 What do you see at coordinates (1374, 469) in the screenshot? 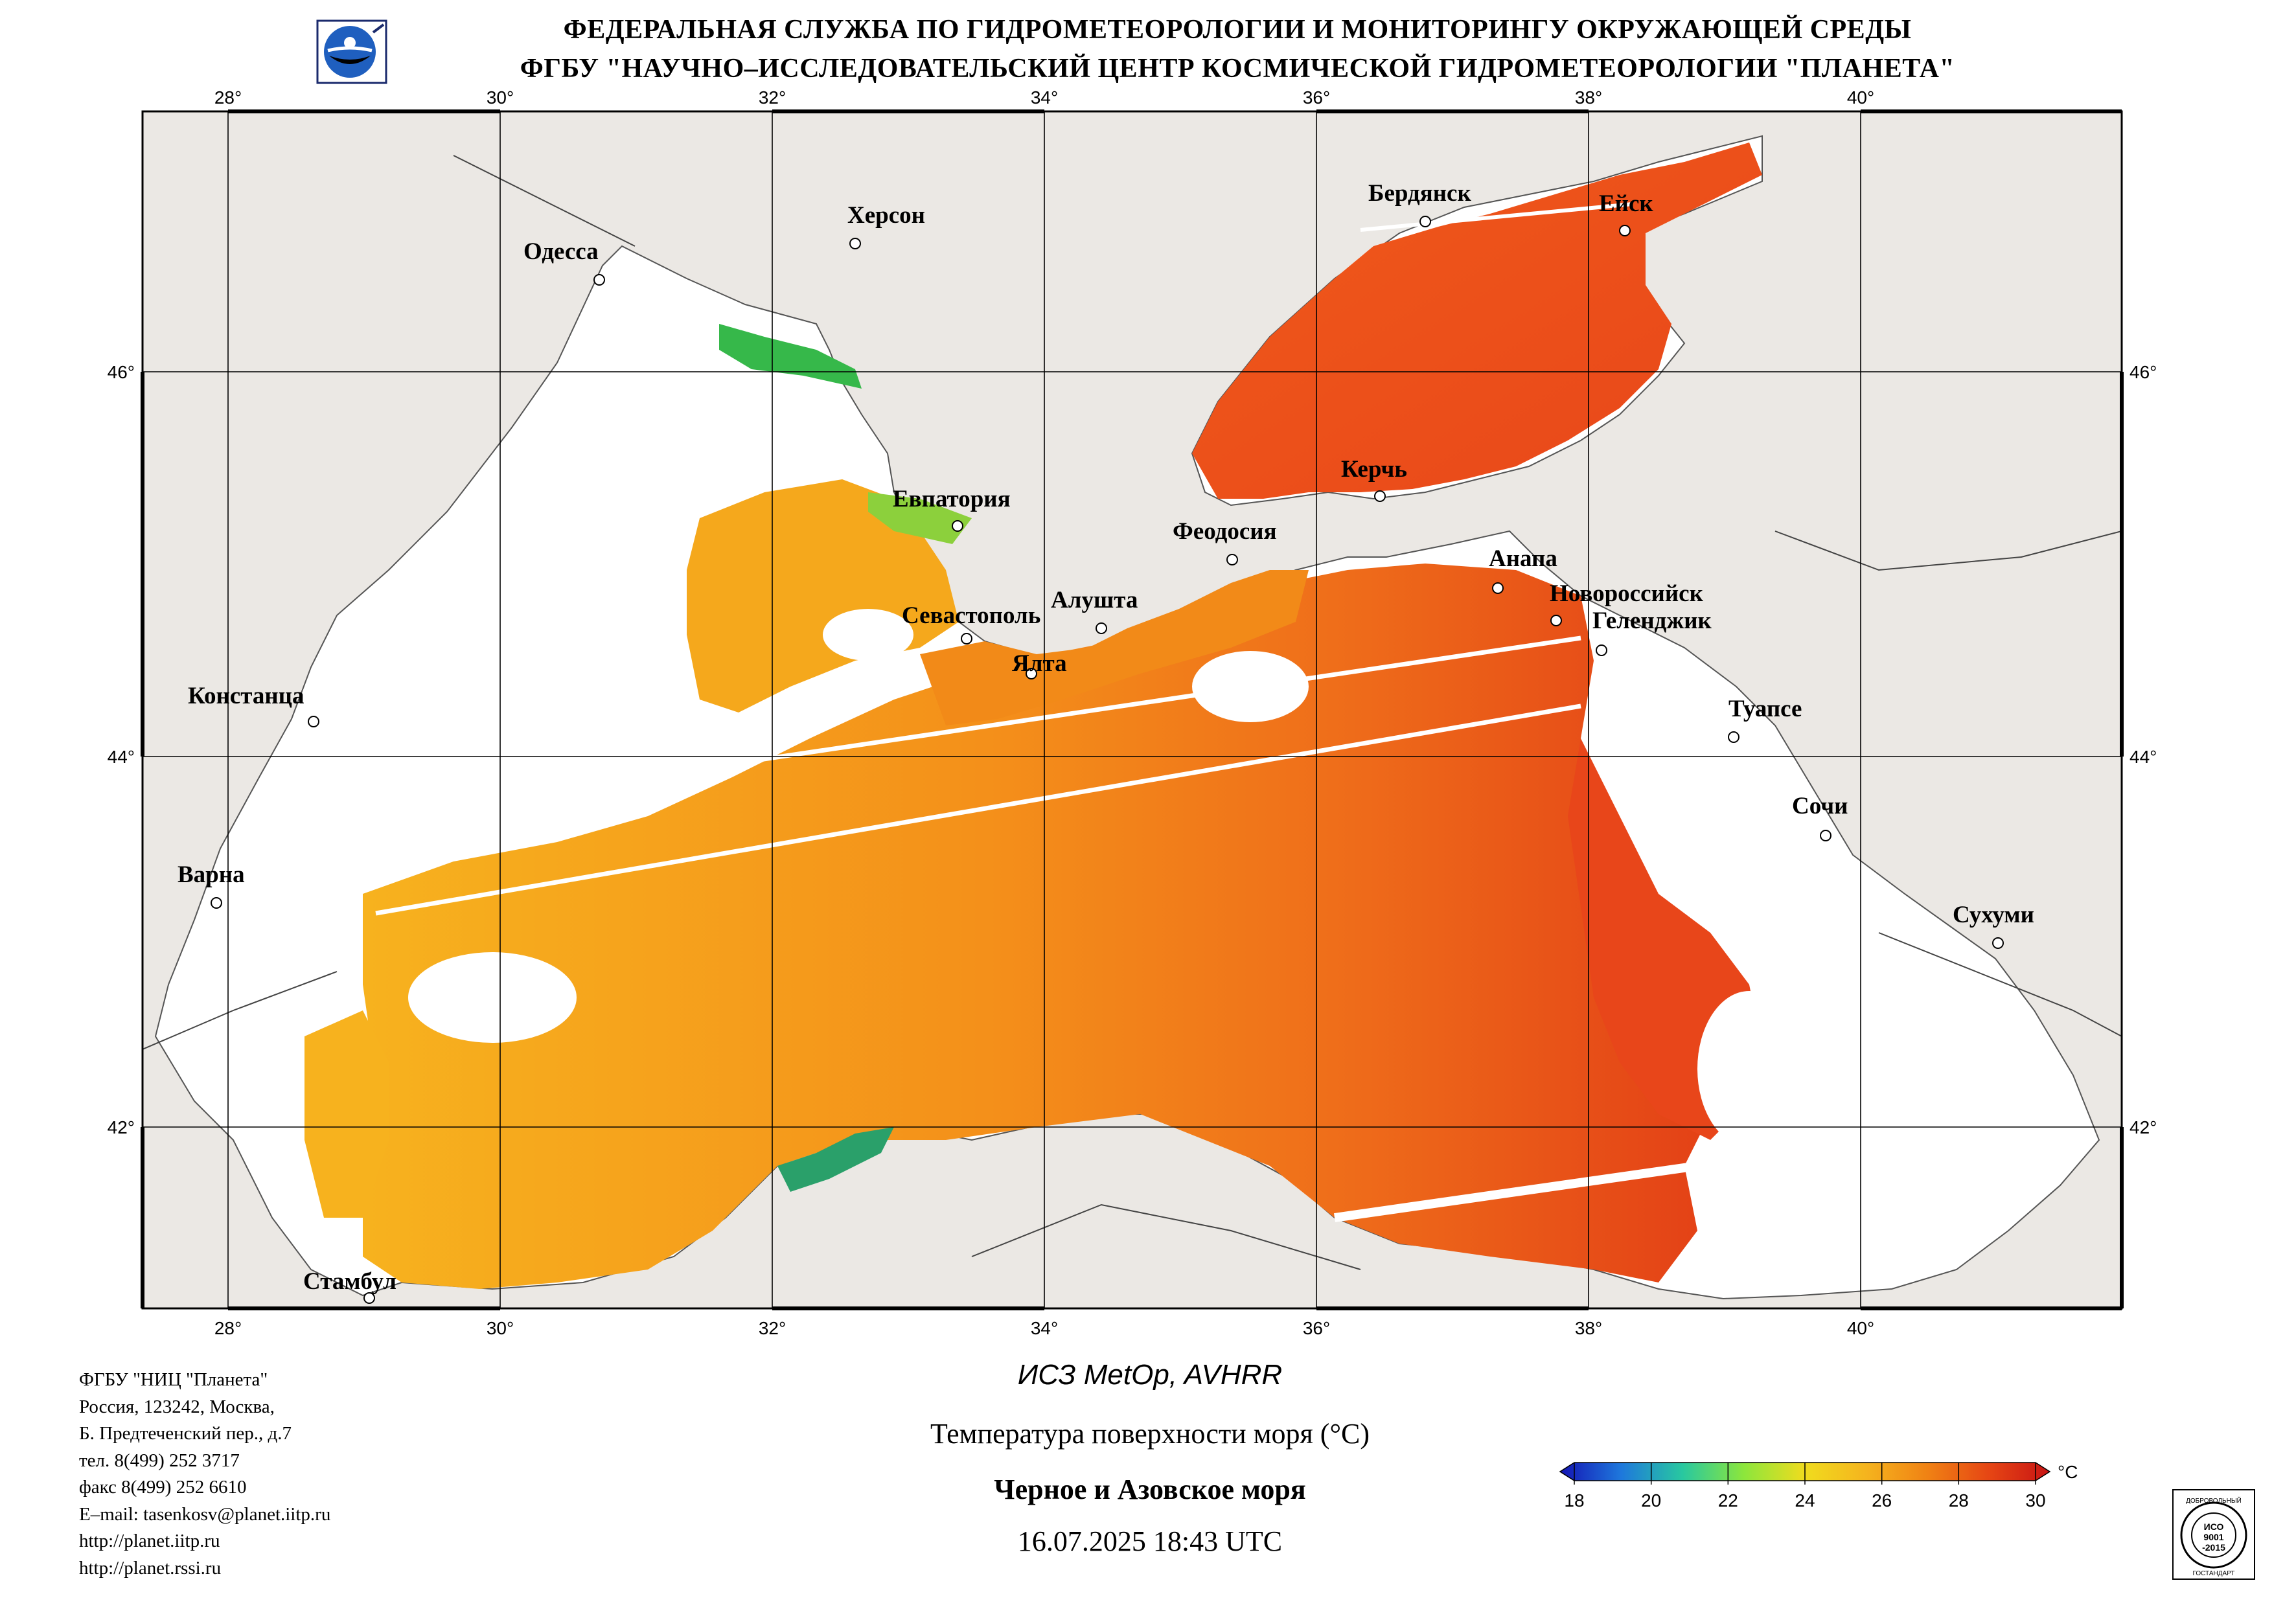
I see `city-label-kerch: Керчь` at bounding box center [1374, 469].